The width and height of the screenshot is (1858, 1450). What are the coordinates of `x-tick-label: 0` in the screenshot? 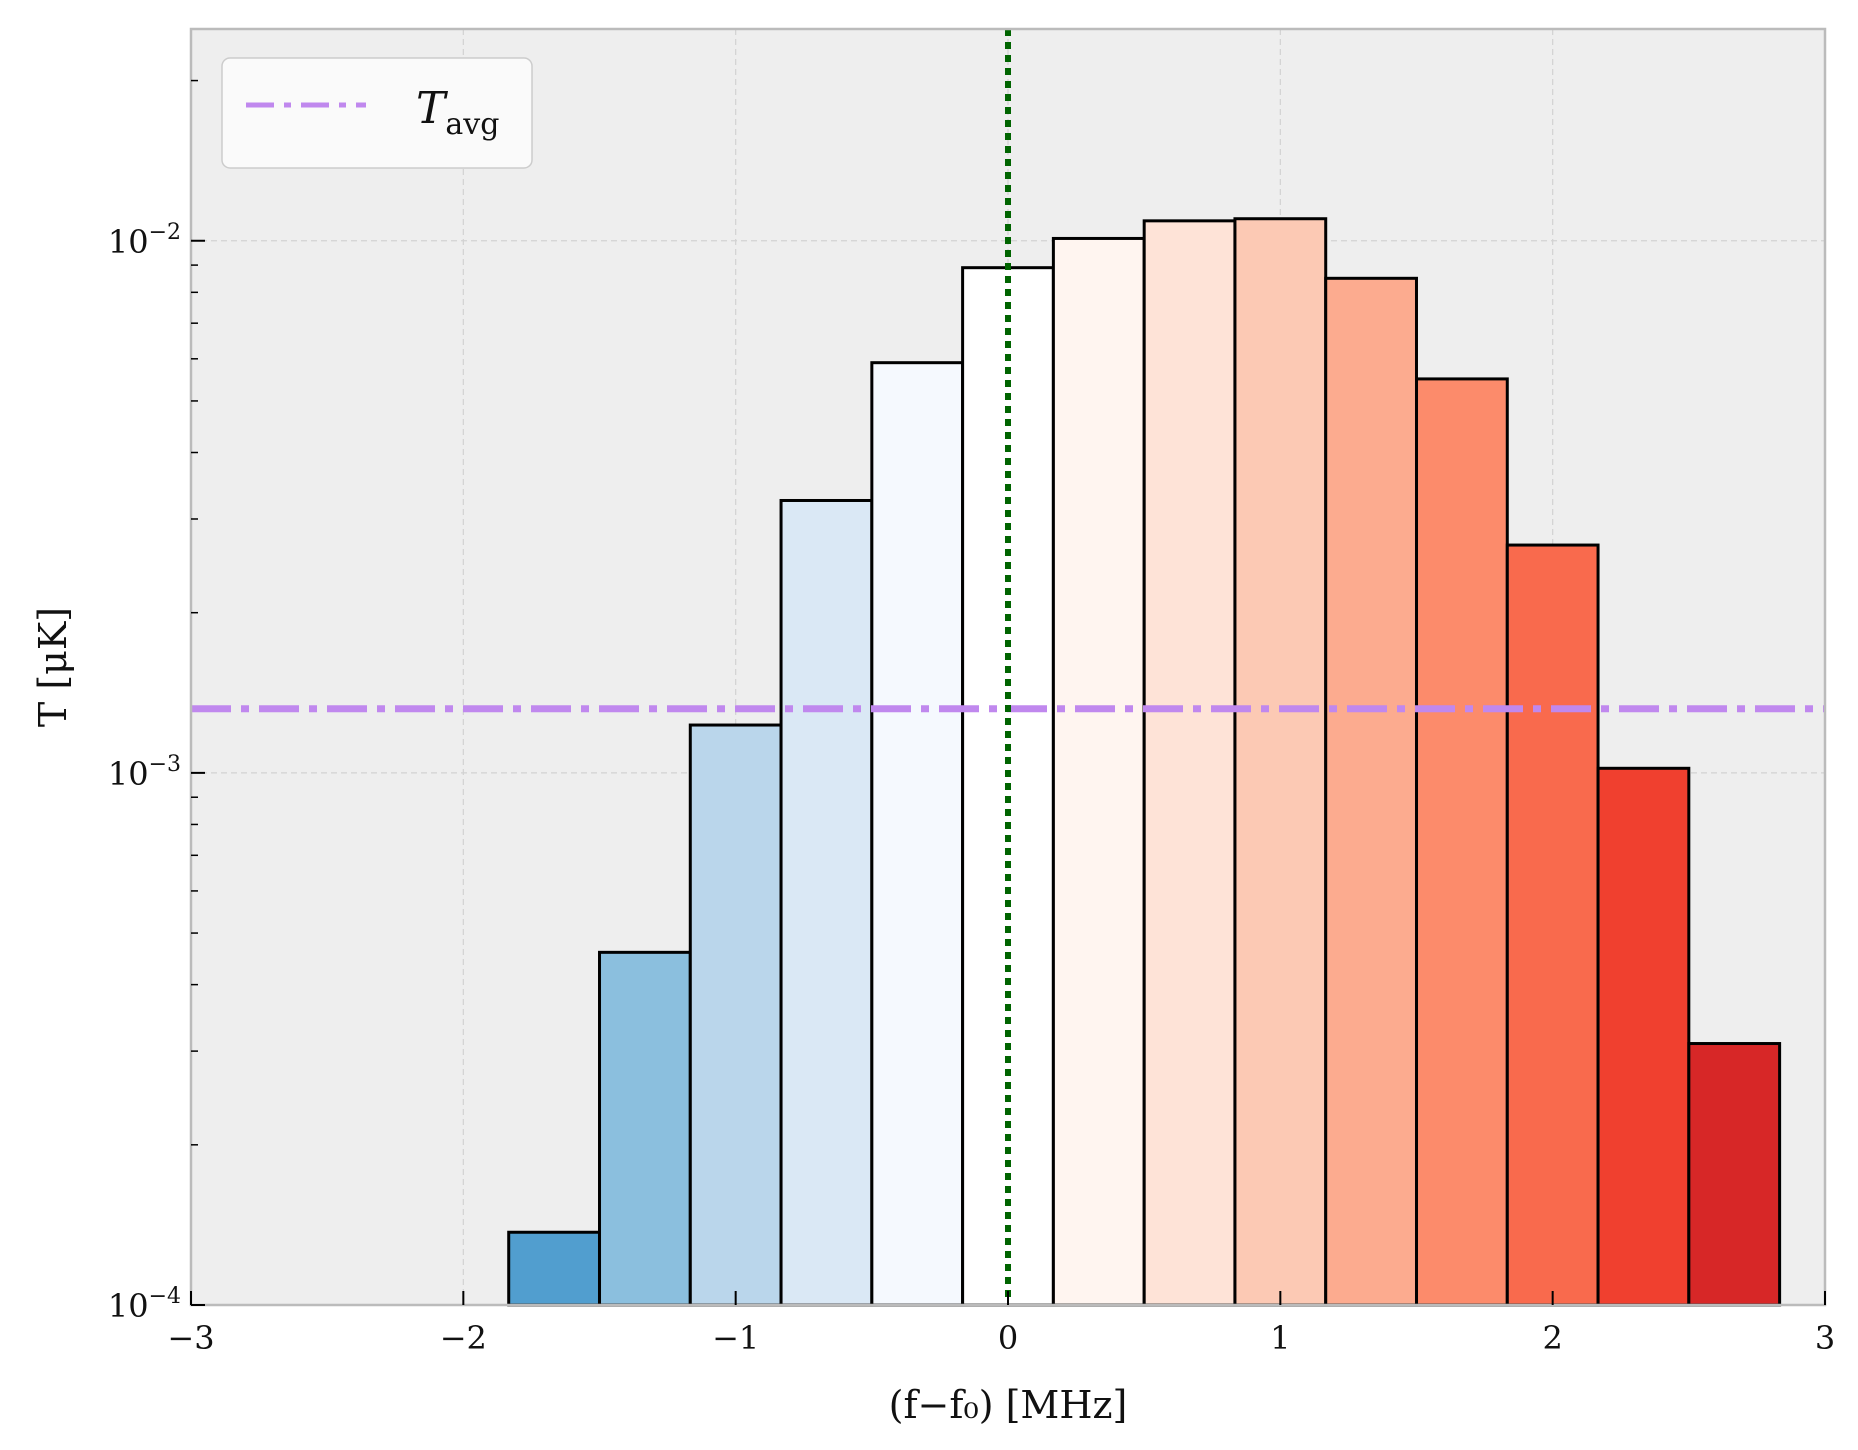 It's located at (1008, 1338).